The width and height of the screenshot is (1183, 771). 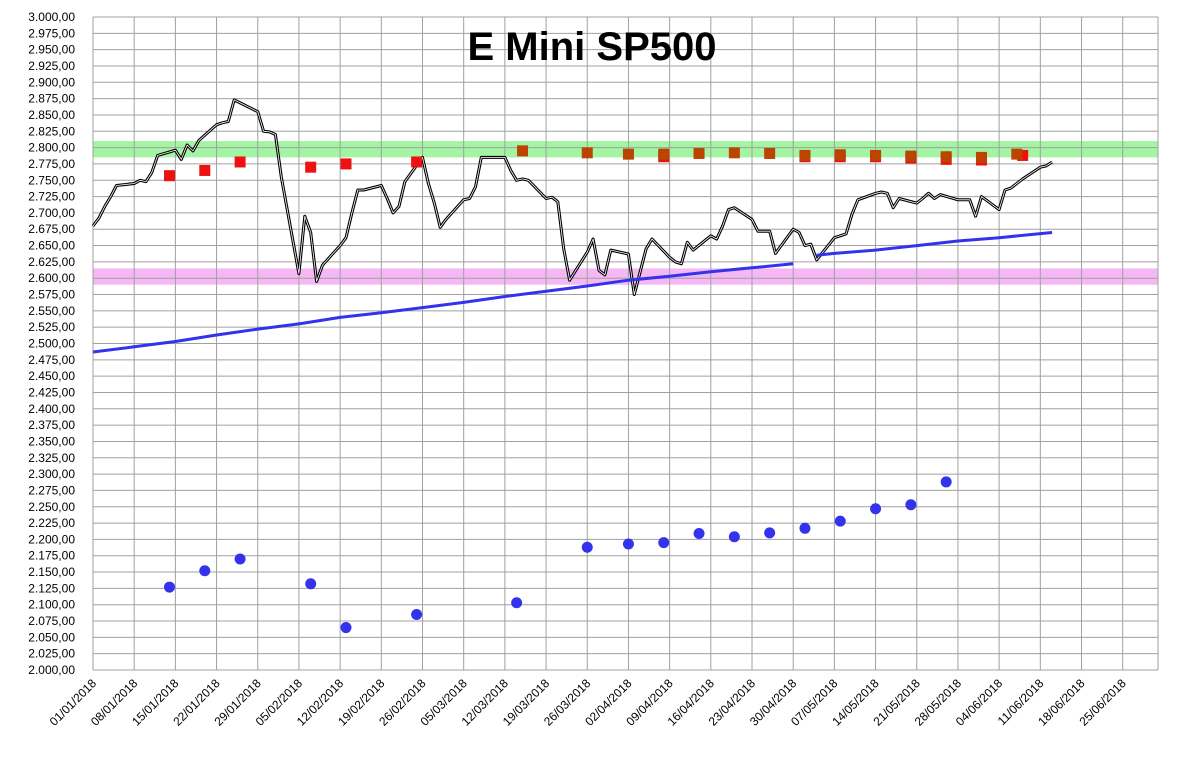 What do you see at coordinates (51, 588) in the screenshot?
I see `y-tick-label: 2.125,00` at bounding box center [51, 588].